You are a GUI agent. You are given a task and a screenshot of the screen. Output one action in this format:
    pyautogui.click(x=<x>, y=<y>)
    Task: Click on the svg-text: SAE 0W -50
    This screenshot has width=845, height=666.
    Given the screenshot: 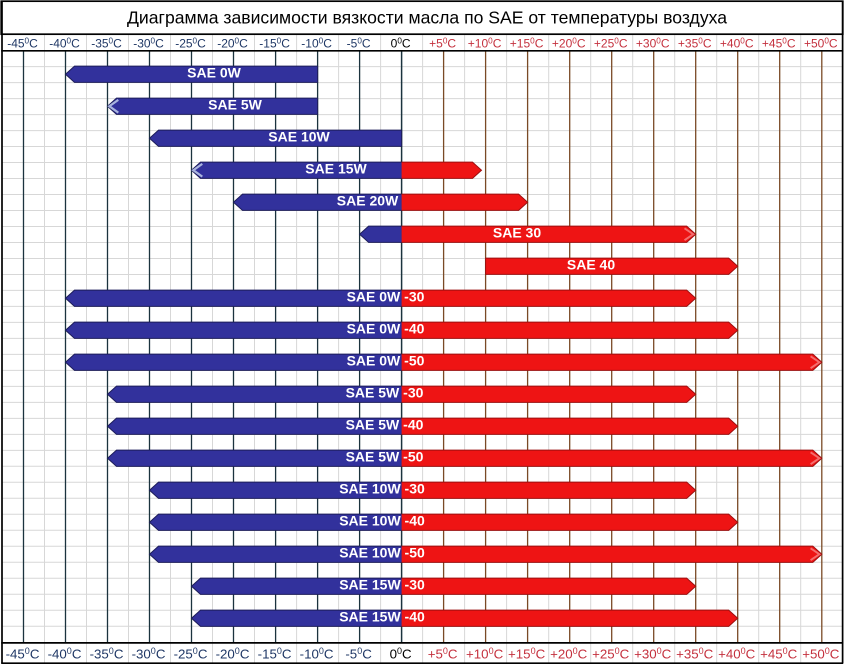 What is the action you would take?
    pyautogui.click(x=386, y=361)
    